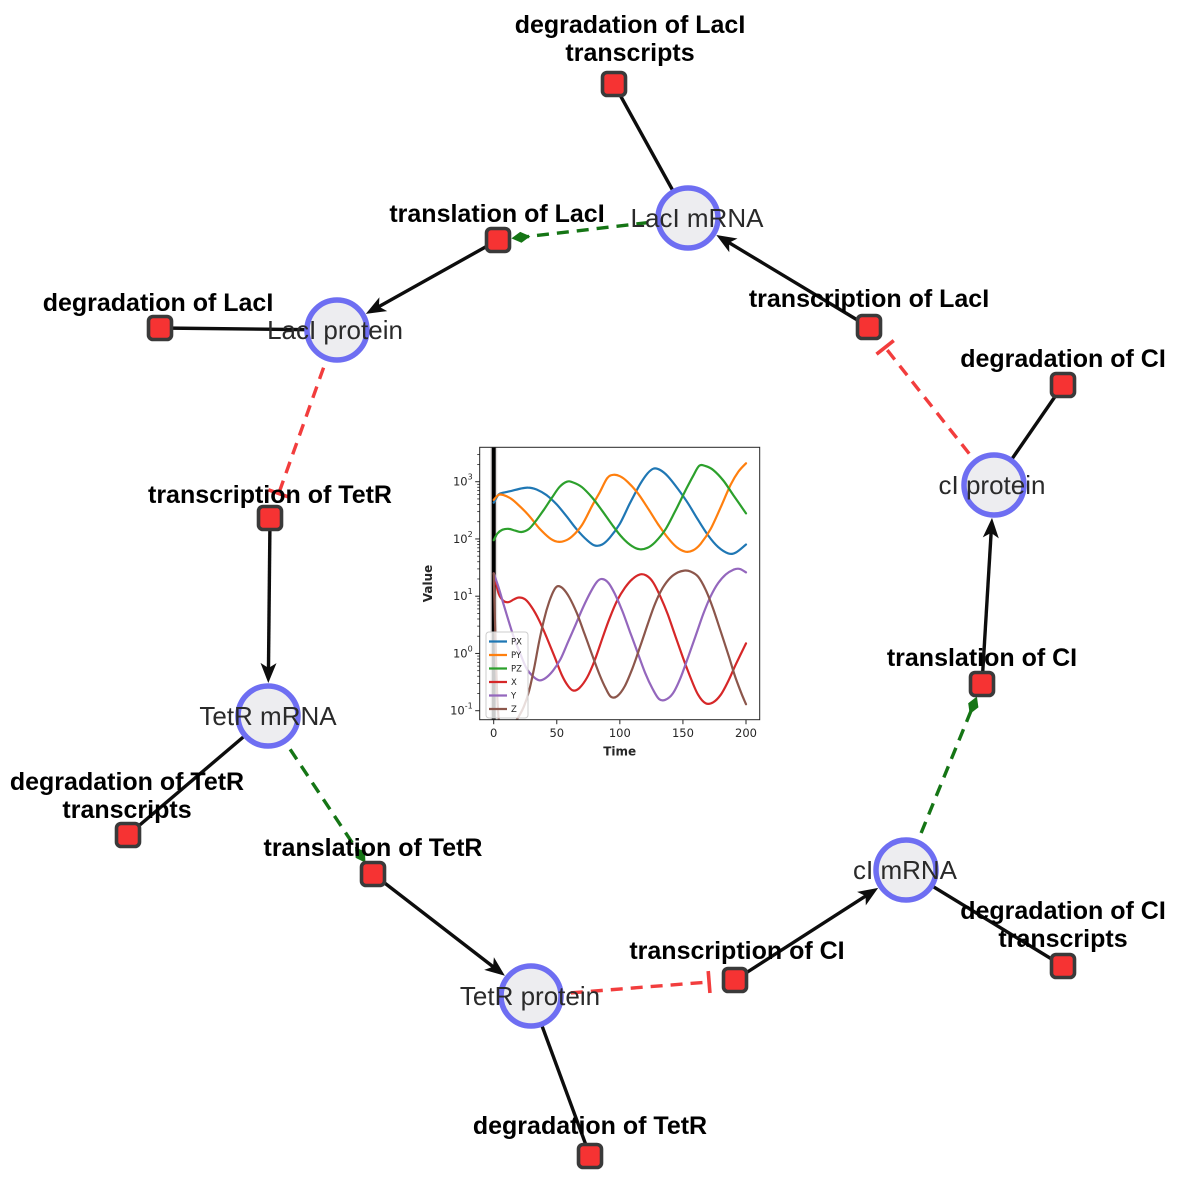 Image resolution: width=1189 pixels, height=1200 pixels. What do you see at coordinates (437, 274) in the screenshot?
I see `edge-translation-laci-to-laci-protein` at bounding box center [437, 274].